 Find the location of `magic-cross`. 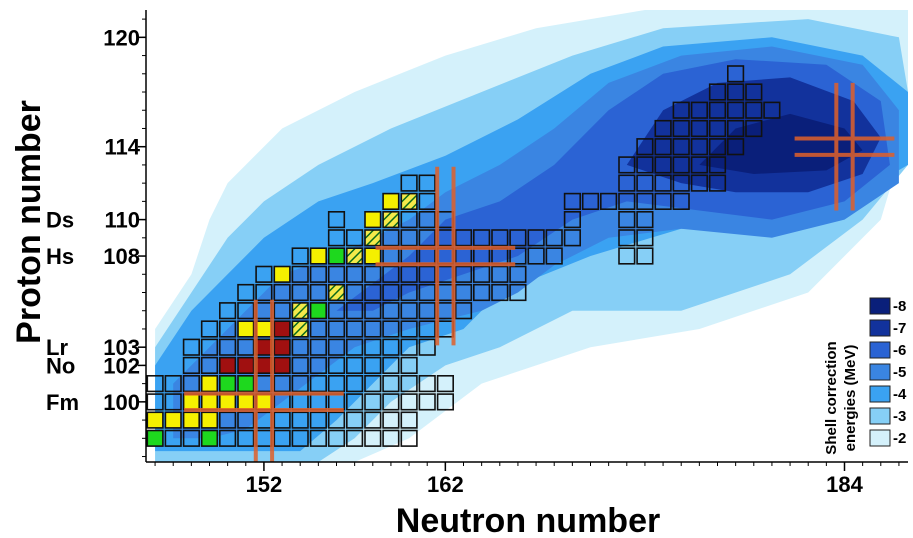

magic-cross is located at coordinates (844, 146).